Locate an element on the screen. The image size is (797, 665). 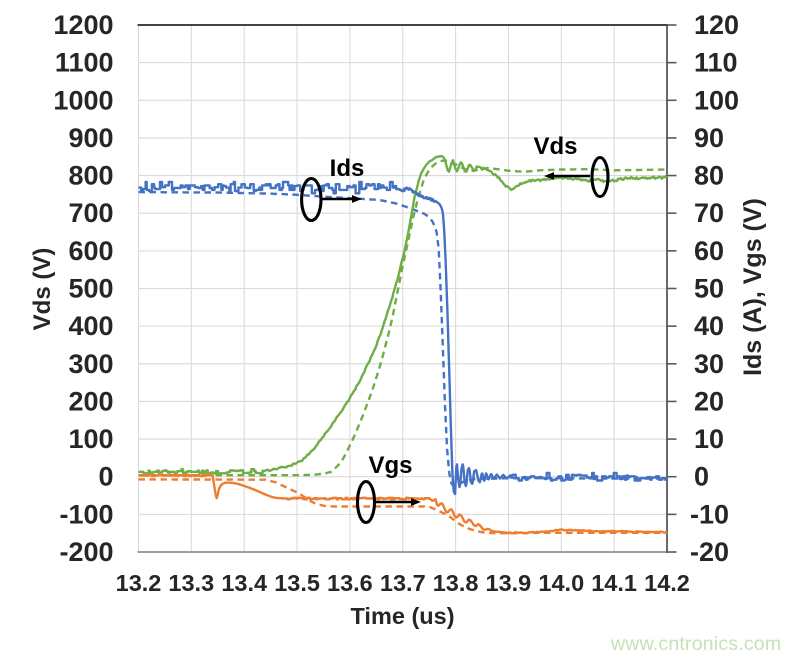
svg-text: 110 is located at coordinates (716, 63).